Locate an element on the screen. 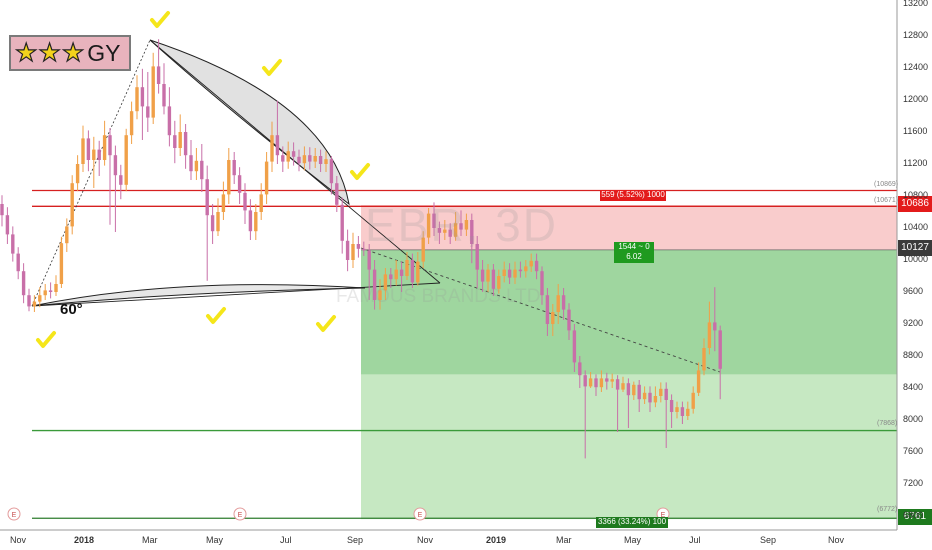 This screenshot has width=932, height=550. level-value: (10869) is located at coordinates (886, 184).